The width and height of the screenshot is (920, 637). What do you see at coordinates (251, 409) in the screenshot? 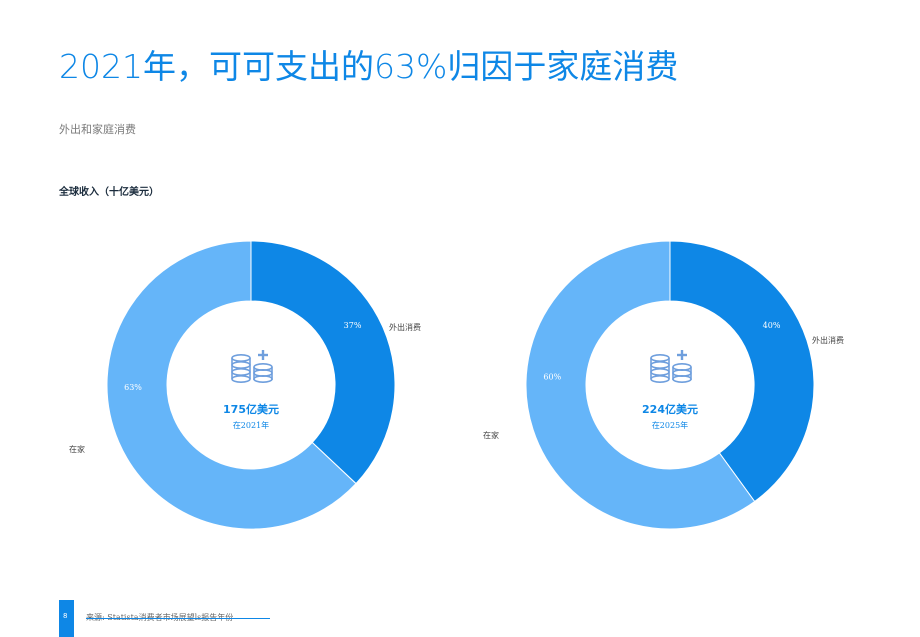
I see `center-value: 175亿美元` at bounding box center [251, 409].